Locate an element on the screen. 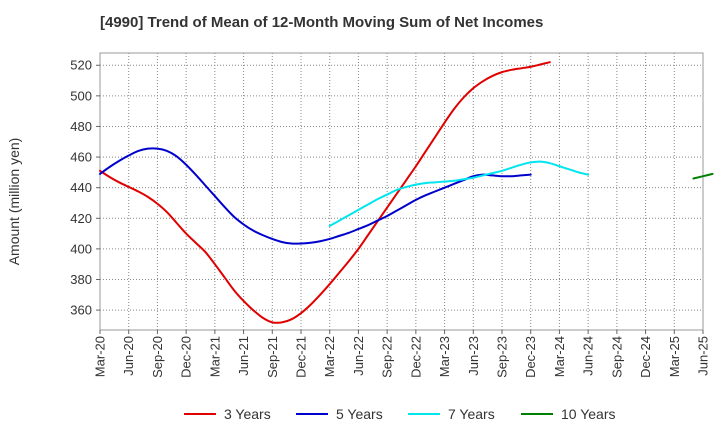 Image resolution: width=720 pixels, height=445 pixels. y-tick-label: 380 is located at coordinates (81, 279).